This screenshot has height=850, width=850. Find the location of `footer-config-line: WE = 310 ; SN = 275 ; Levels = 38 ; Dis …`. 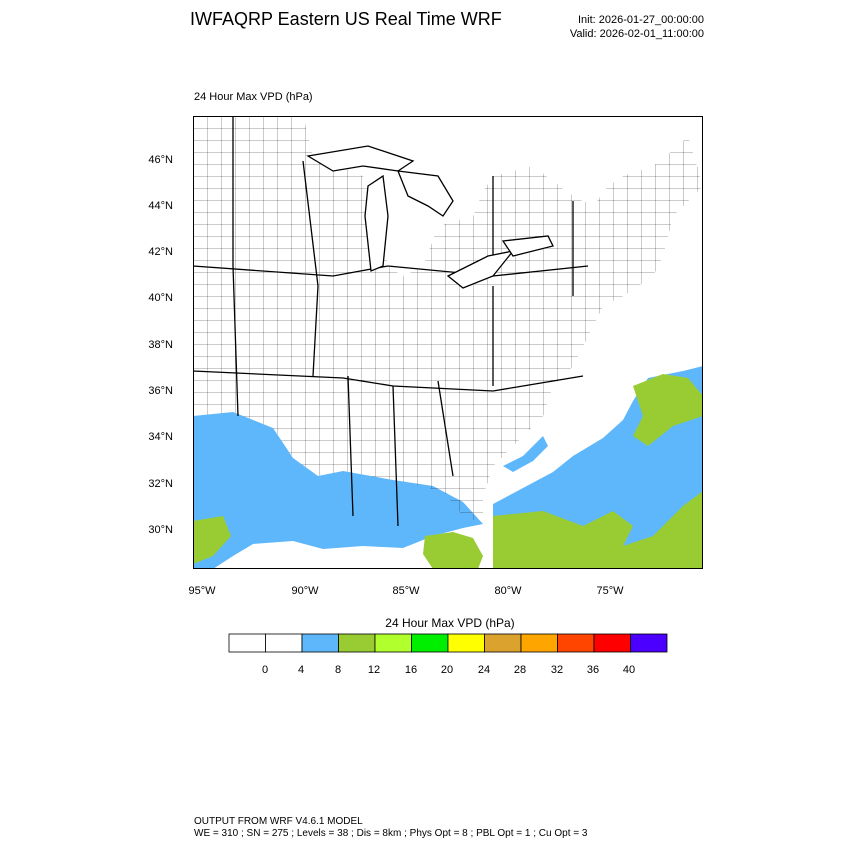

footer-config-line: WE = 310 ; SN = 275 ; Levels = 38 ; Dis … is located at coordinates (391, 833).